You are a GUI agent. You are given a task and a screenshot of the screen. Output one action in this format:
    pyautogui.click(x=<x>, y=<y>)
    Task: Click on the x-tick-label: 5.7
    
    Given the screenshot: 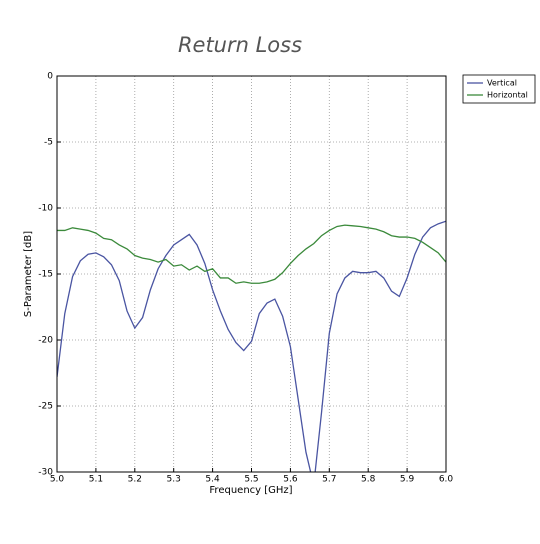 What is the action you would take?
    pyautogui.click(x=329, y=480)
    